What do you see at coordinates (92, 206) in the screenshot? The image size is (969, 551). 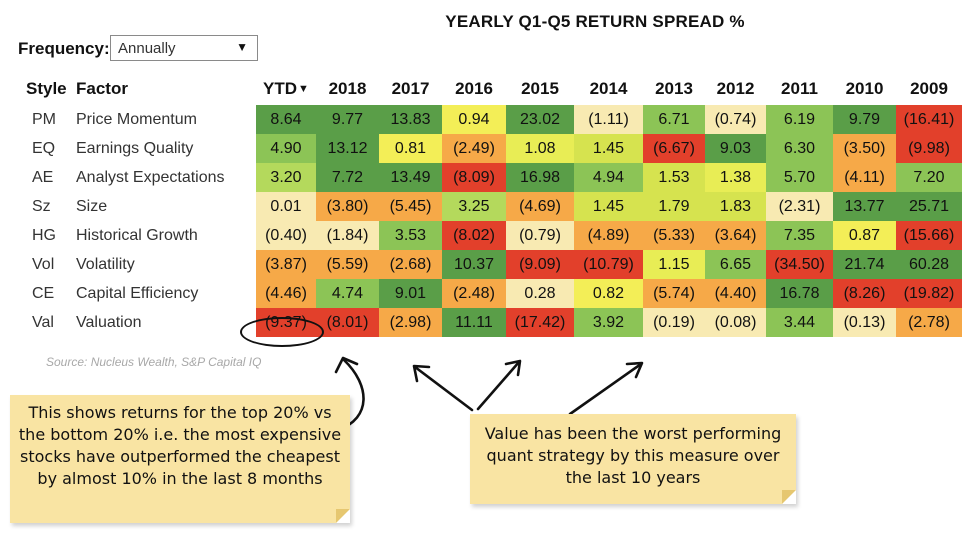 I see `row-factor-name: Size` at bounding box center [92, 206].